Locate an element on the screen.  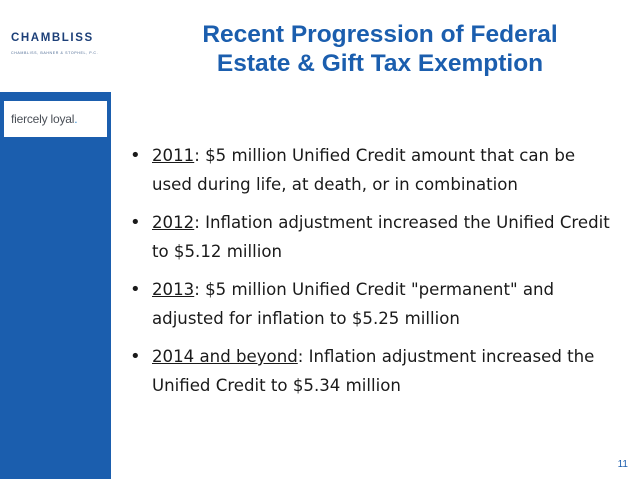
tagline-main: fiercely loyal is located at coordinates (43, 119).